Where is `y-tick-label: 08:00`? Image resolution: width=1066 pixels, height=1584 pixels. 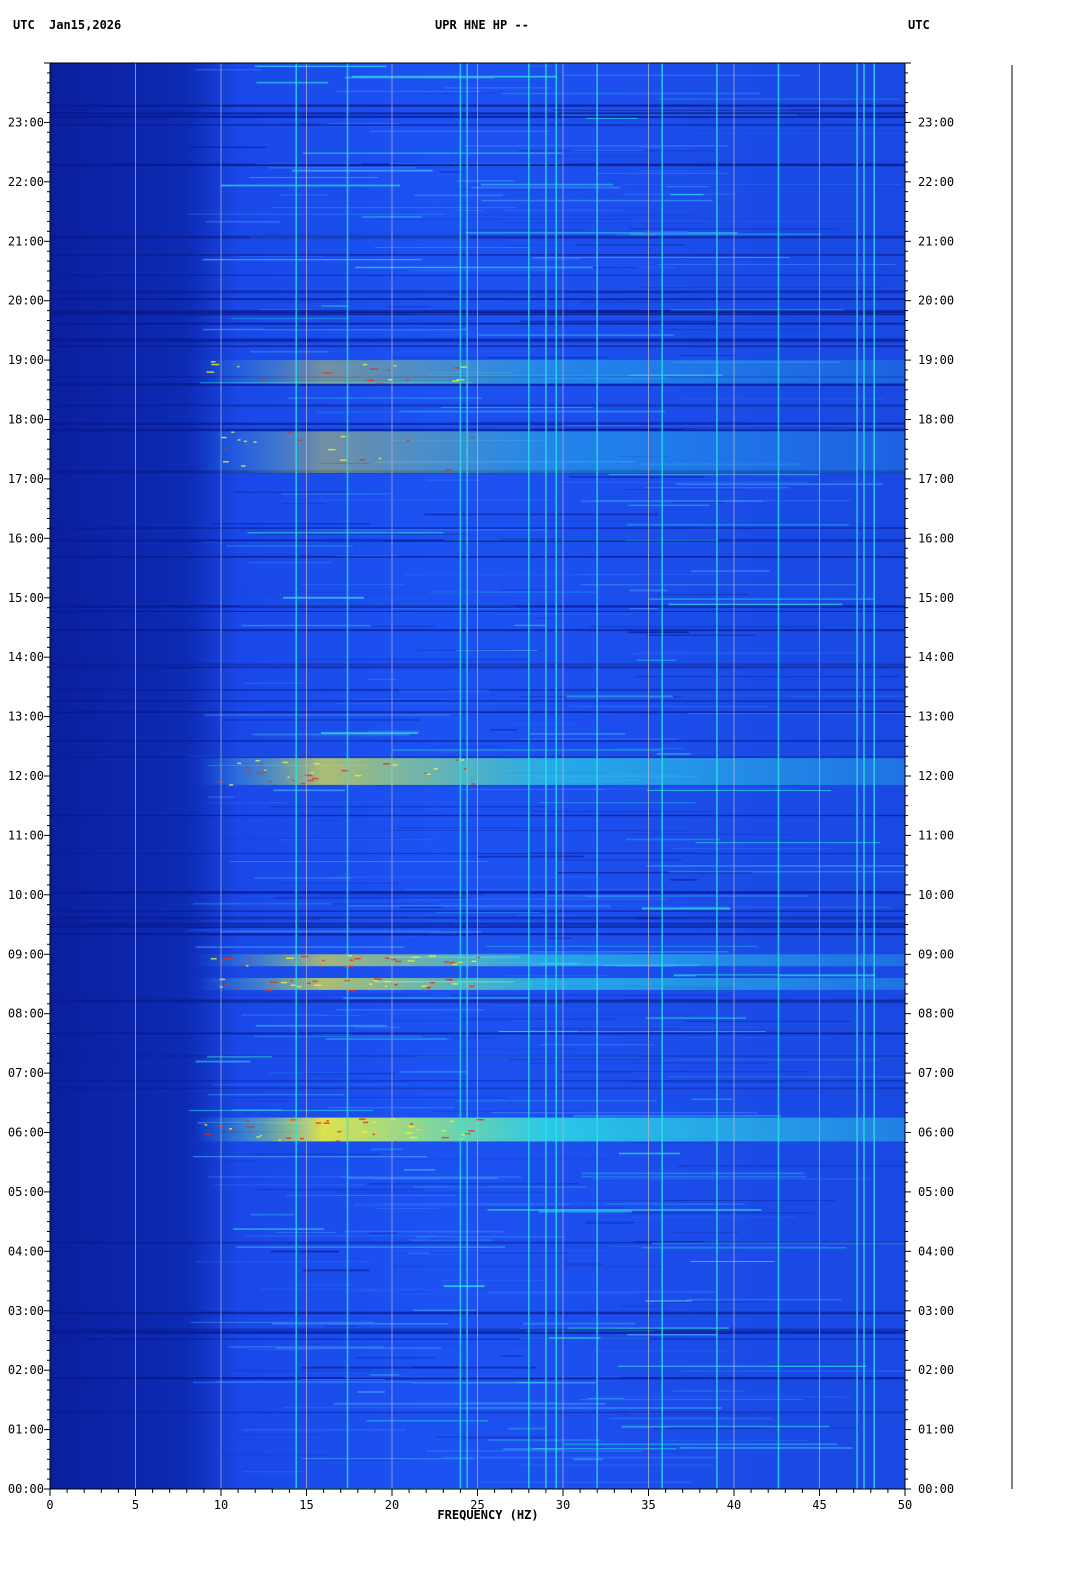
y-tick-label: 08:00 is located at coordinates (936, 1014).